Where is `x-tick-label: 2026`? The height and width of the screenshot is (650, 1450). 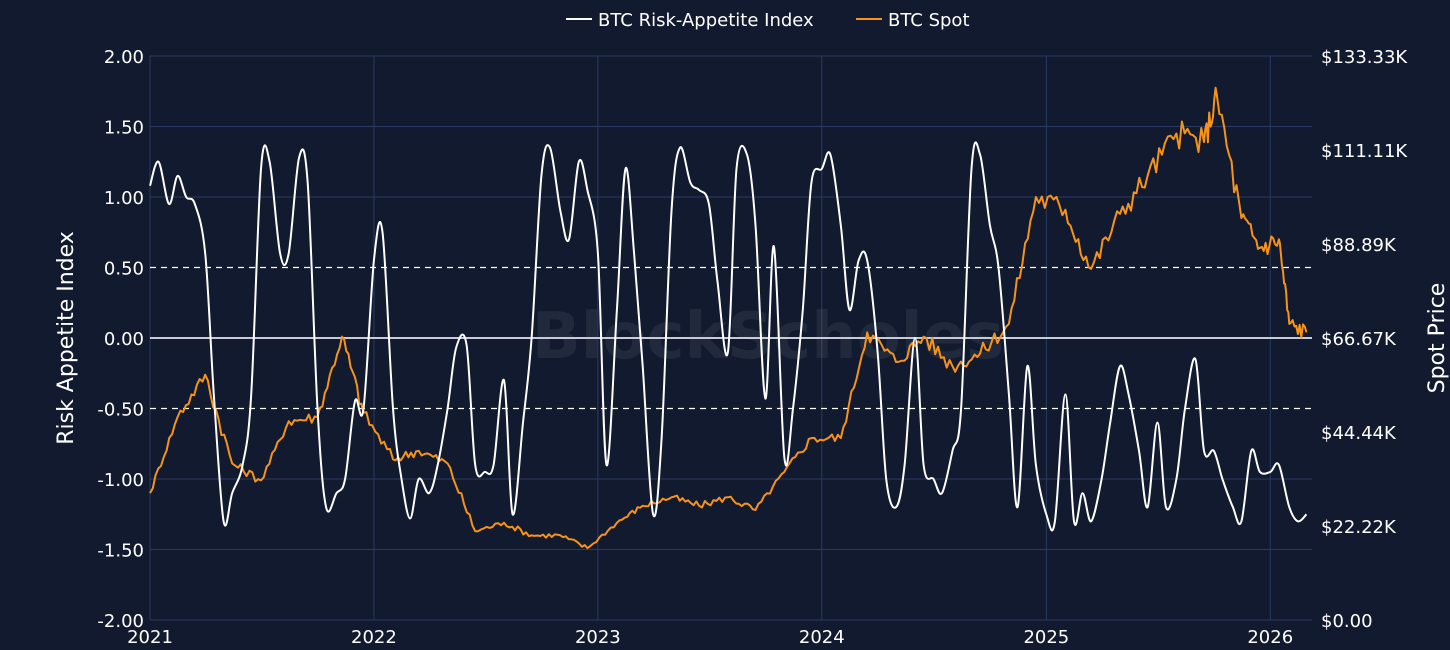 x-tick-label: 2026 is located at coordinates (1270, 637).